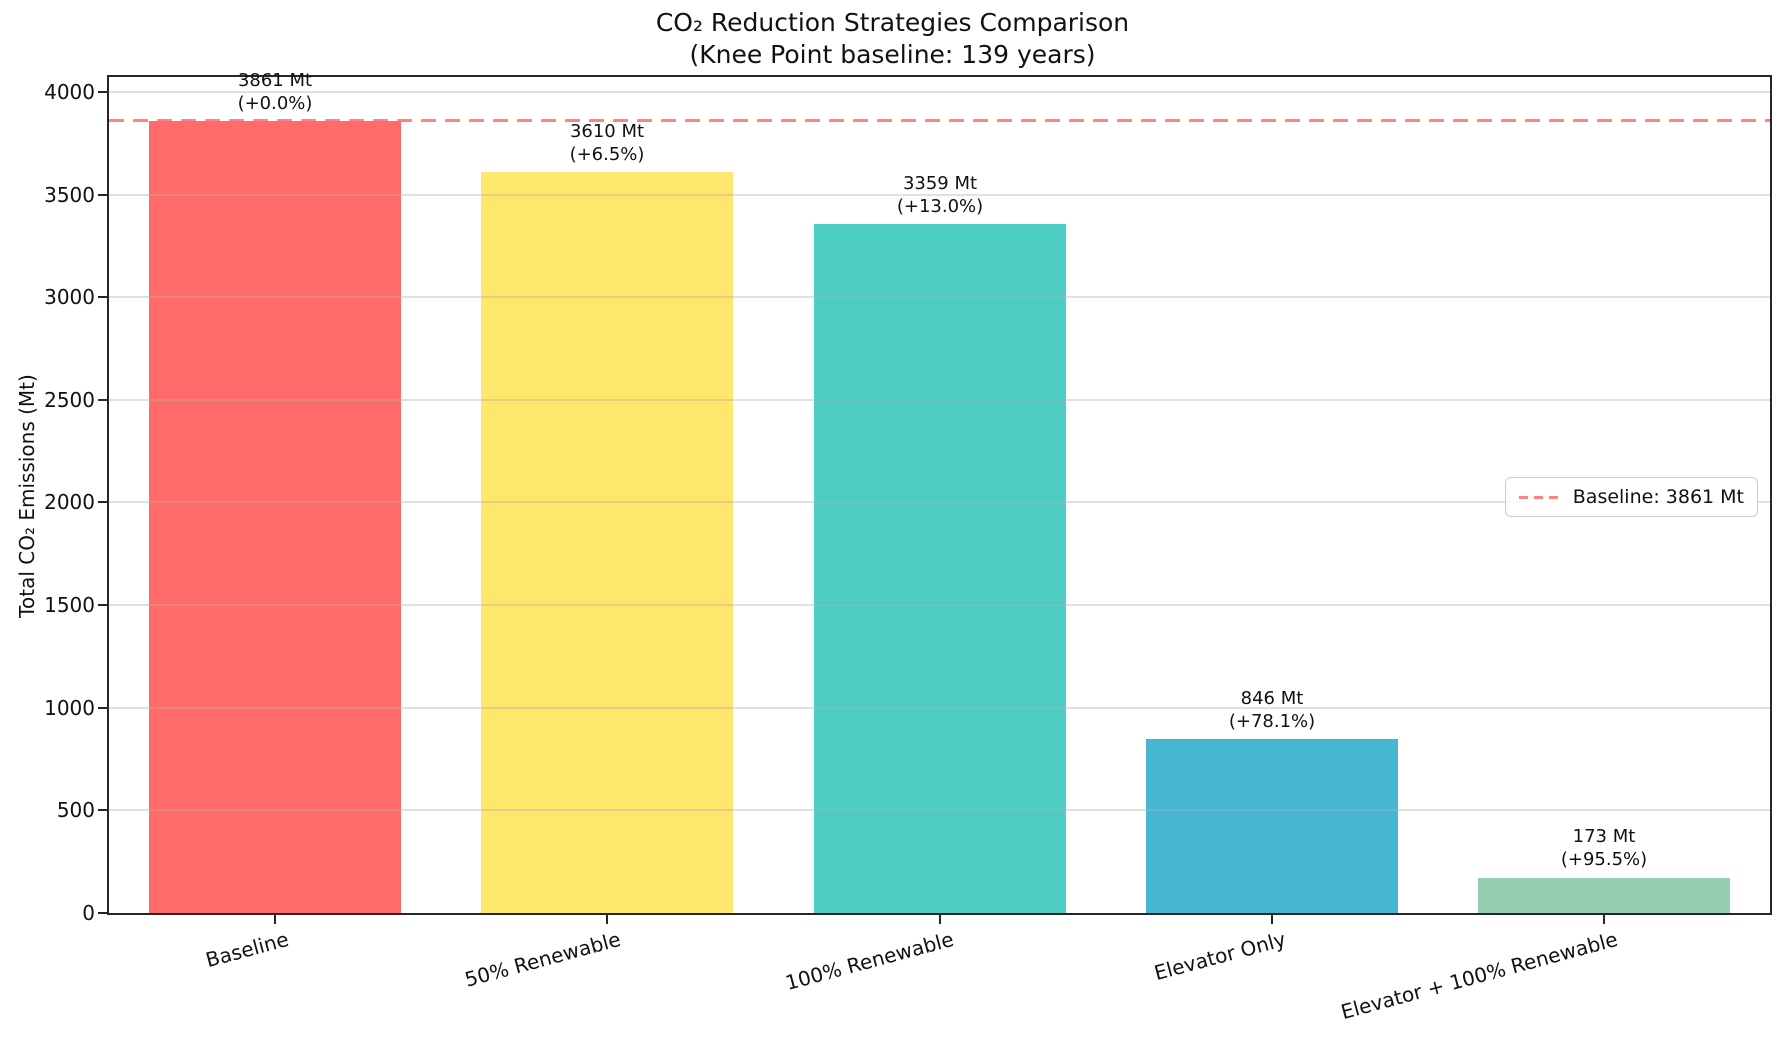 This screenshot has width=1785, height=1038. What do you see at coordinates (892, 22) in the screenshot?
I see `chart-title: CO₂ Reduction Strategies Comparison` at bounding box center [892, 22].